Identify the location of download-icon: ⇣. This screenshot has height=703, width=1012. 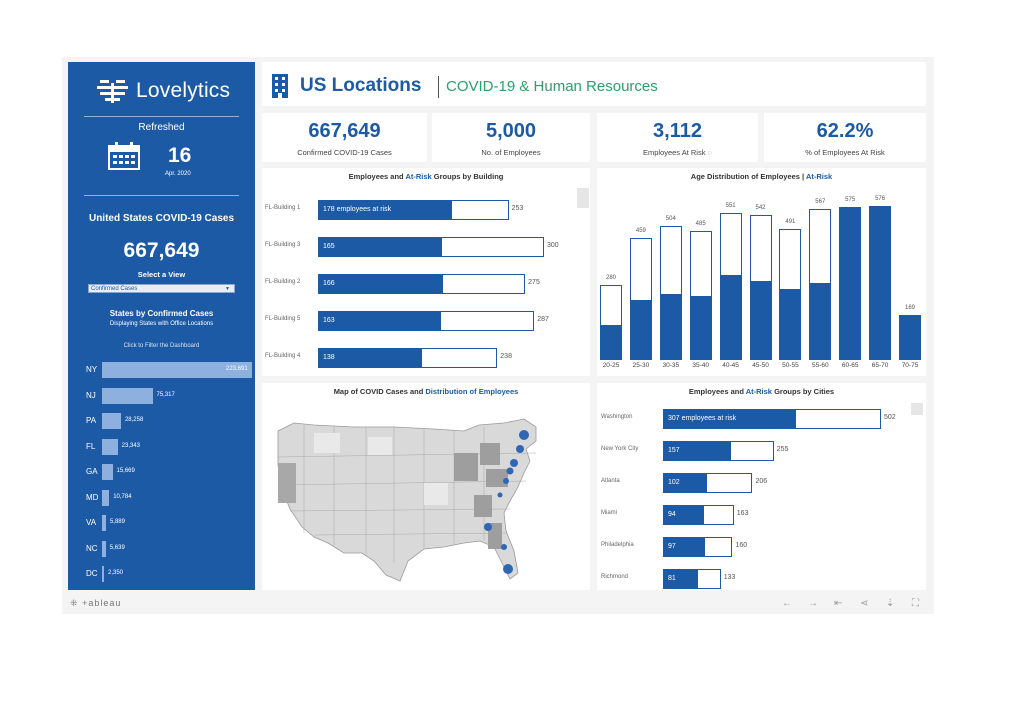
(890, 603).